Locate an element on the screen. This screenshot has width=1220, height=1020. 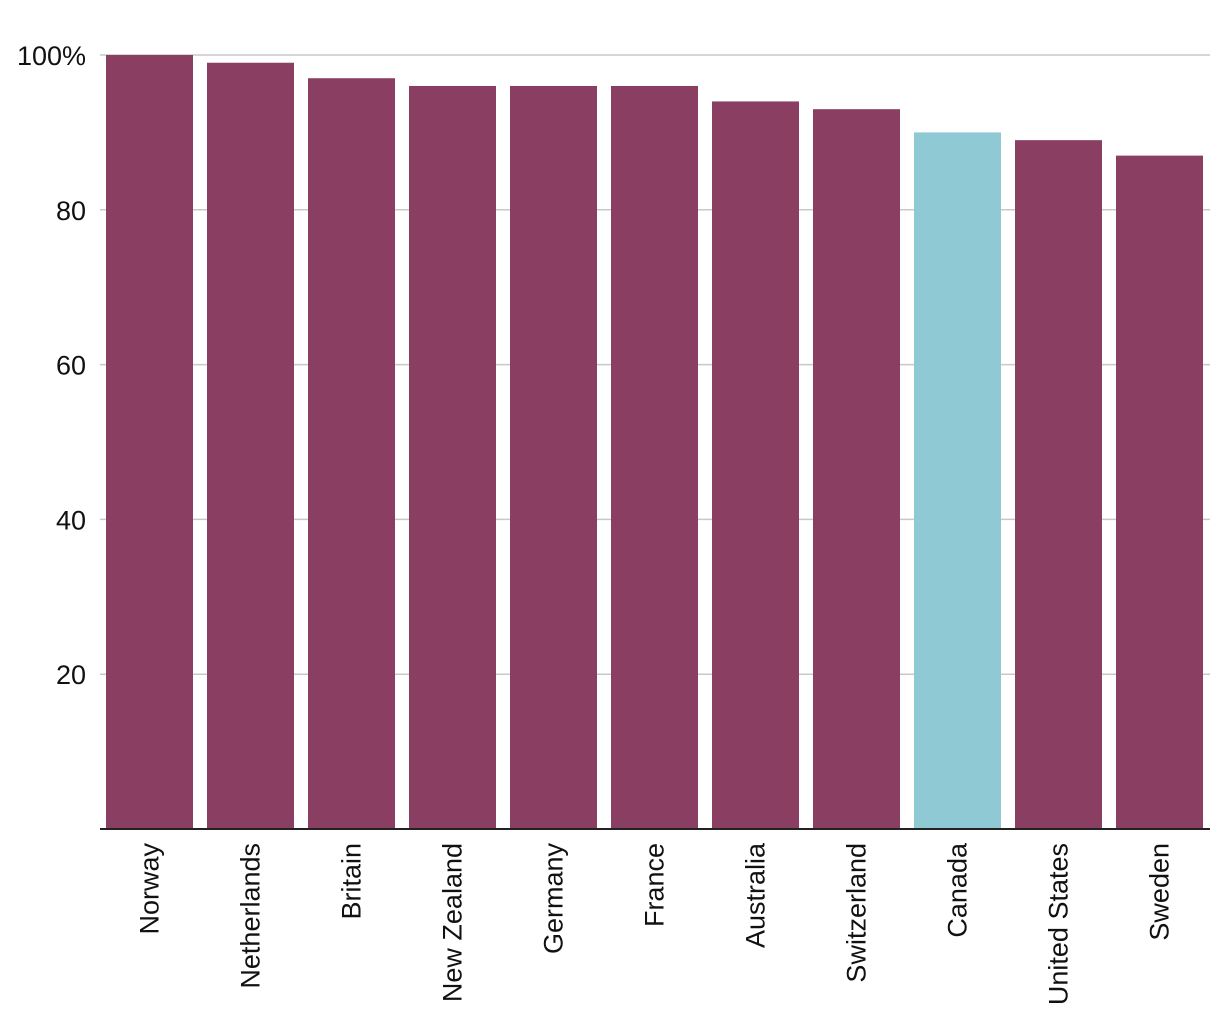
x-label-united-states: United States is located at coordinates (1059, 924).